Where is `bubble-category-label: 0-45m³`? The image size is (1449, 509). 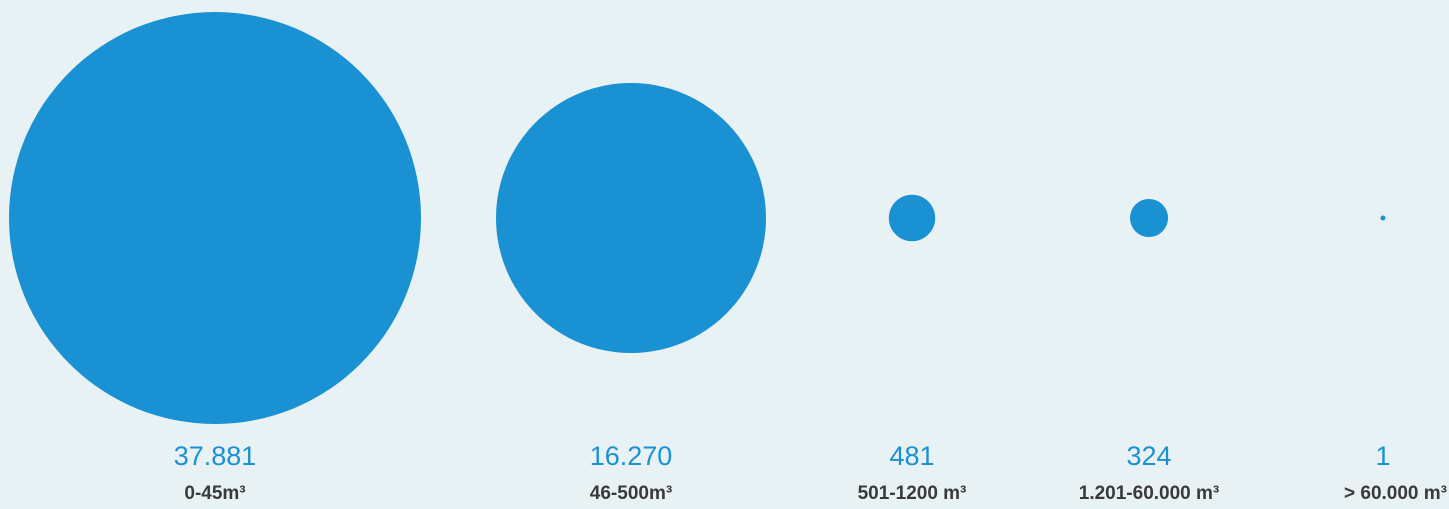
bubble-category-label: 0-45m³ is located at coordinates (214, 493).